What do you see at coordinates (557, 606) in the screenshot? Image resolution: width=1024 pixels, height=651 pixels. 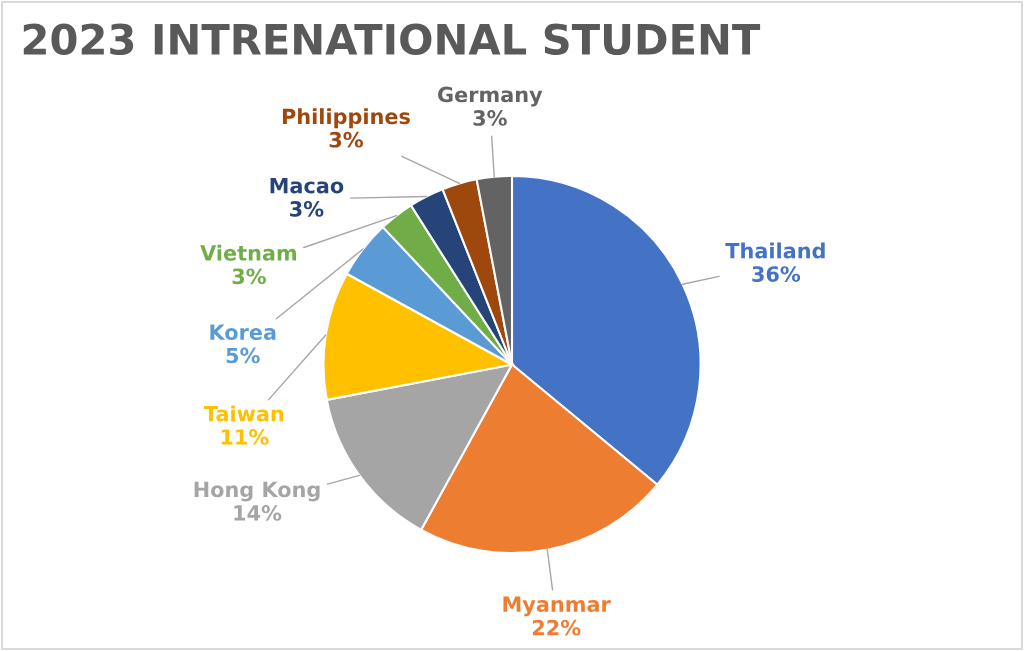 I see `slice-label: Myanmar` at bounding box center [557, 606].